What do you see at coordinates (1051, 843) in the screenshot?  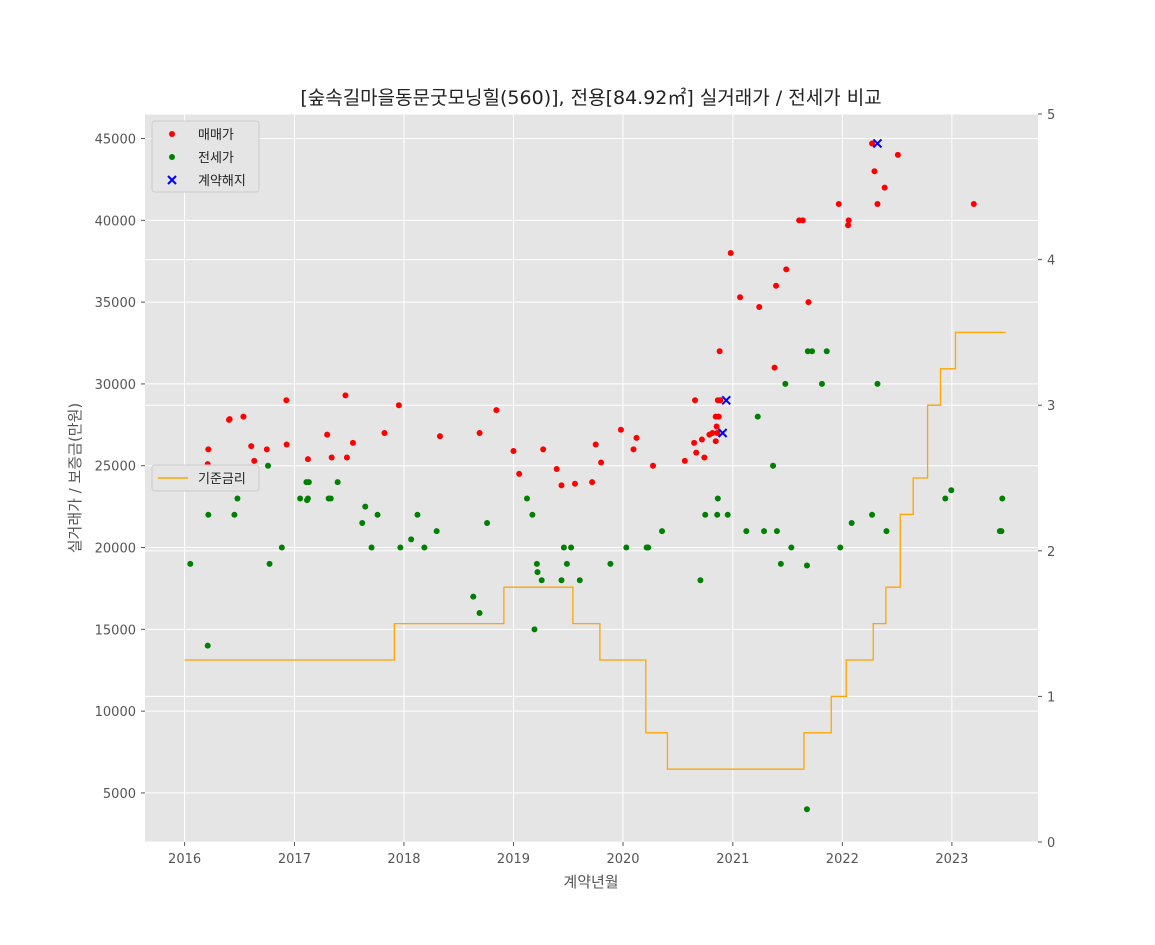 I see `y2-tick-label: 0` at bounding box center [1051, 843].